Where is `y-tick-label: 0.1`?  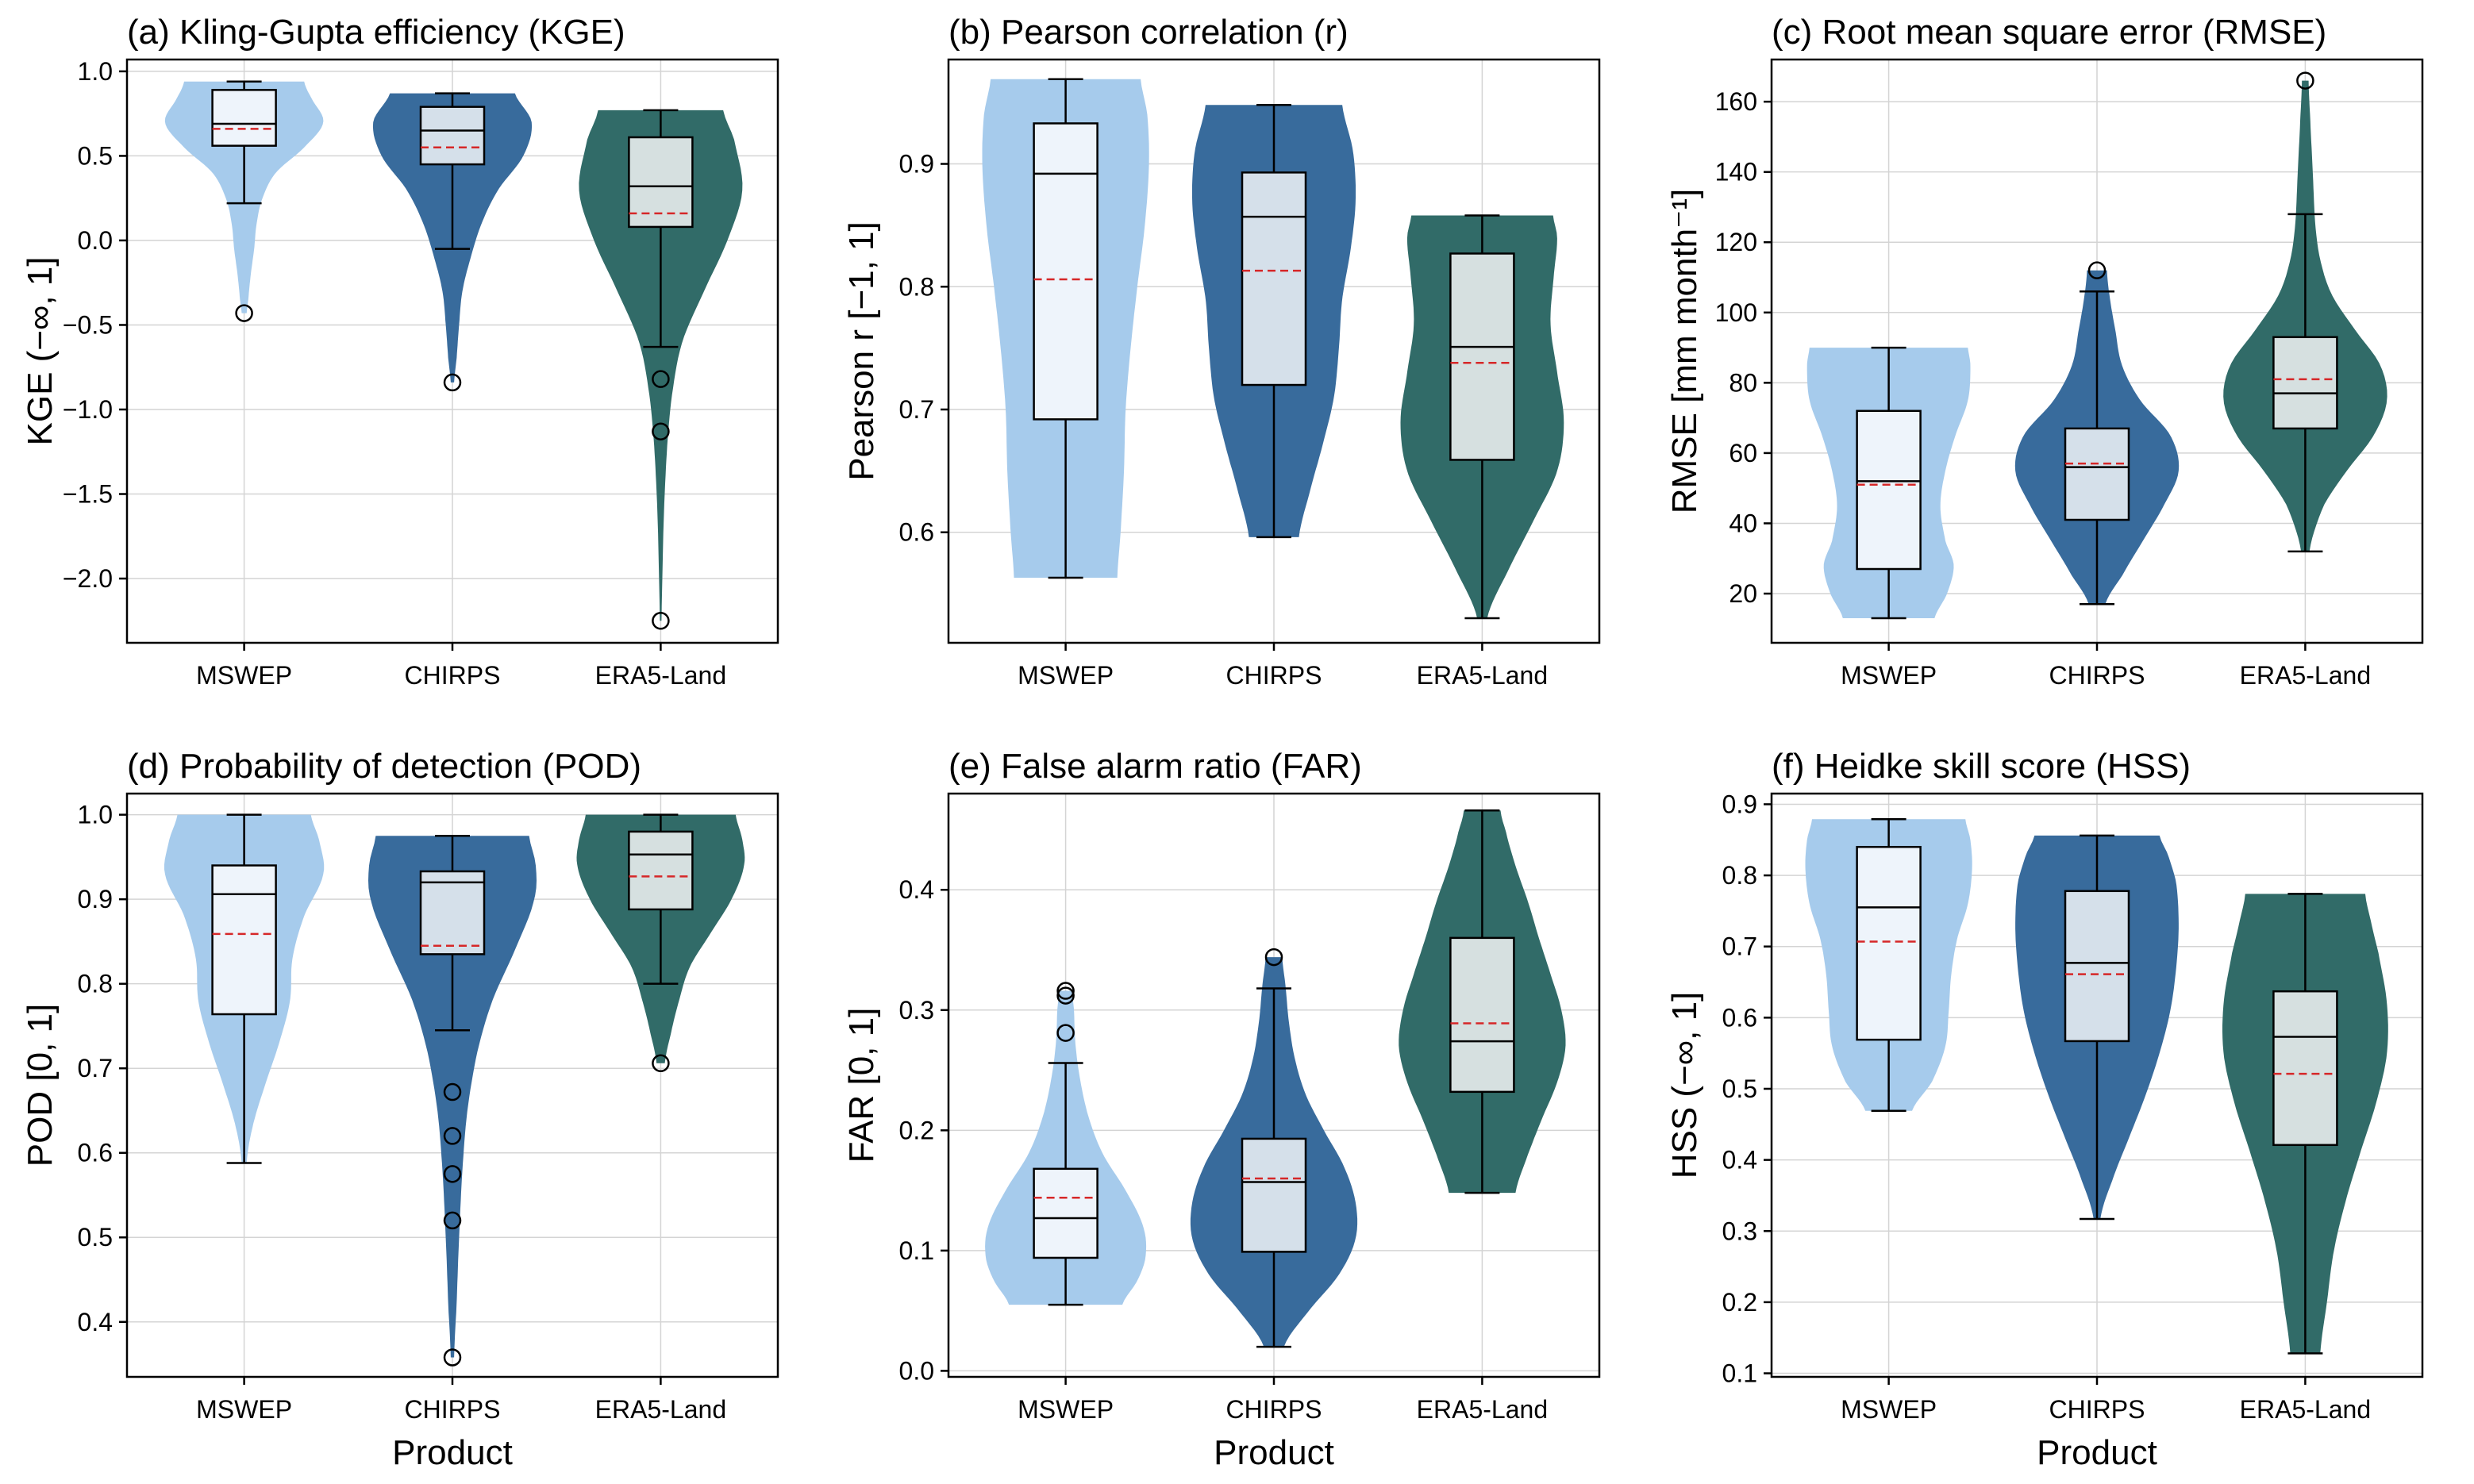 y-tick-label: 0.1 is located at coordinates (1740, 1373).